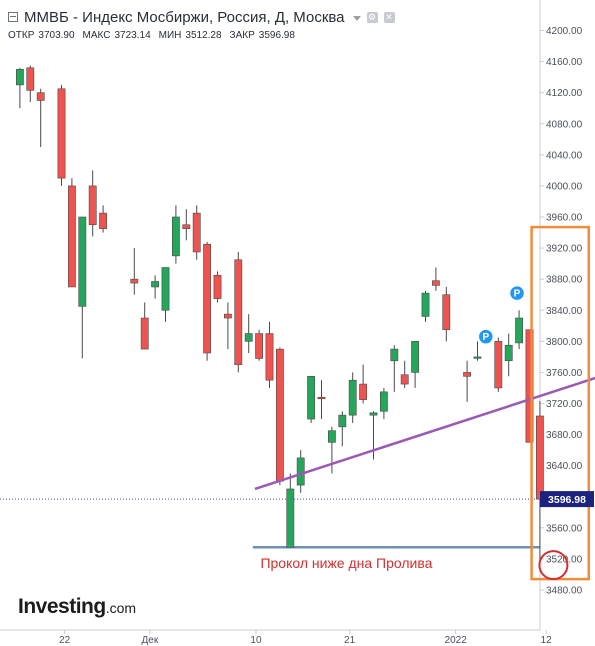  What do you see at coordinates (62, 606) in the screenshot?
I see `logo-name: Investing` at bounding box center [62, 606].